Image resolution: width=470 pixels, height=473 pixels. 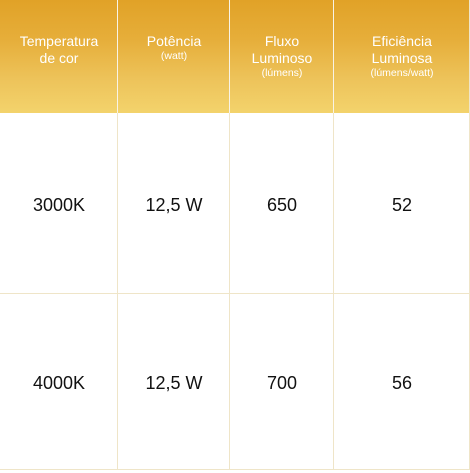 What do you see at coordinates (402, 73) in the screenshot?
I see `header-unit: (lúmens/watt)` at bounding box center [402, 73].